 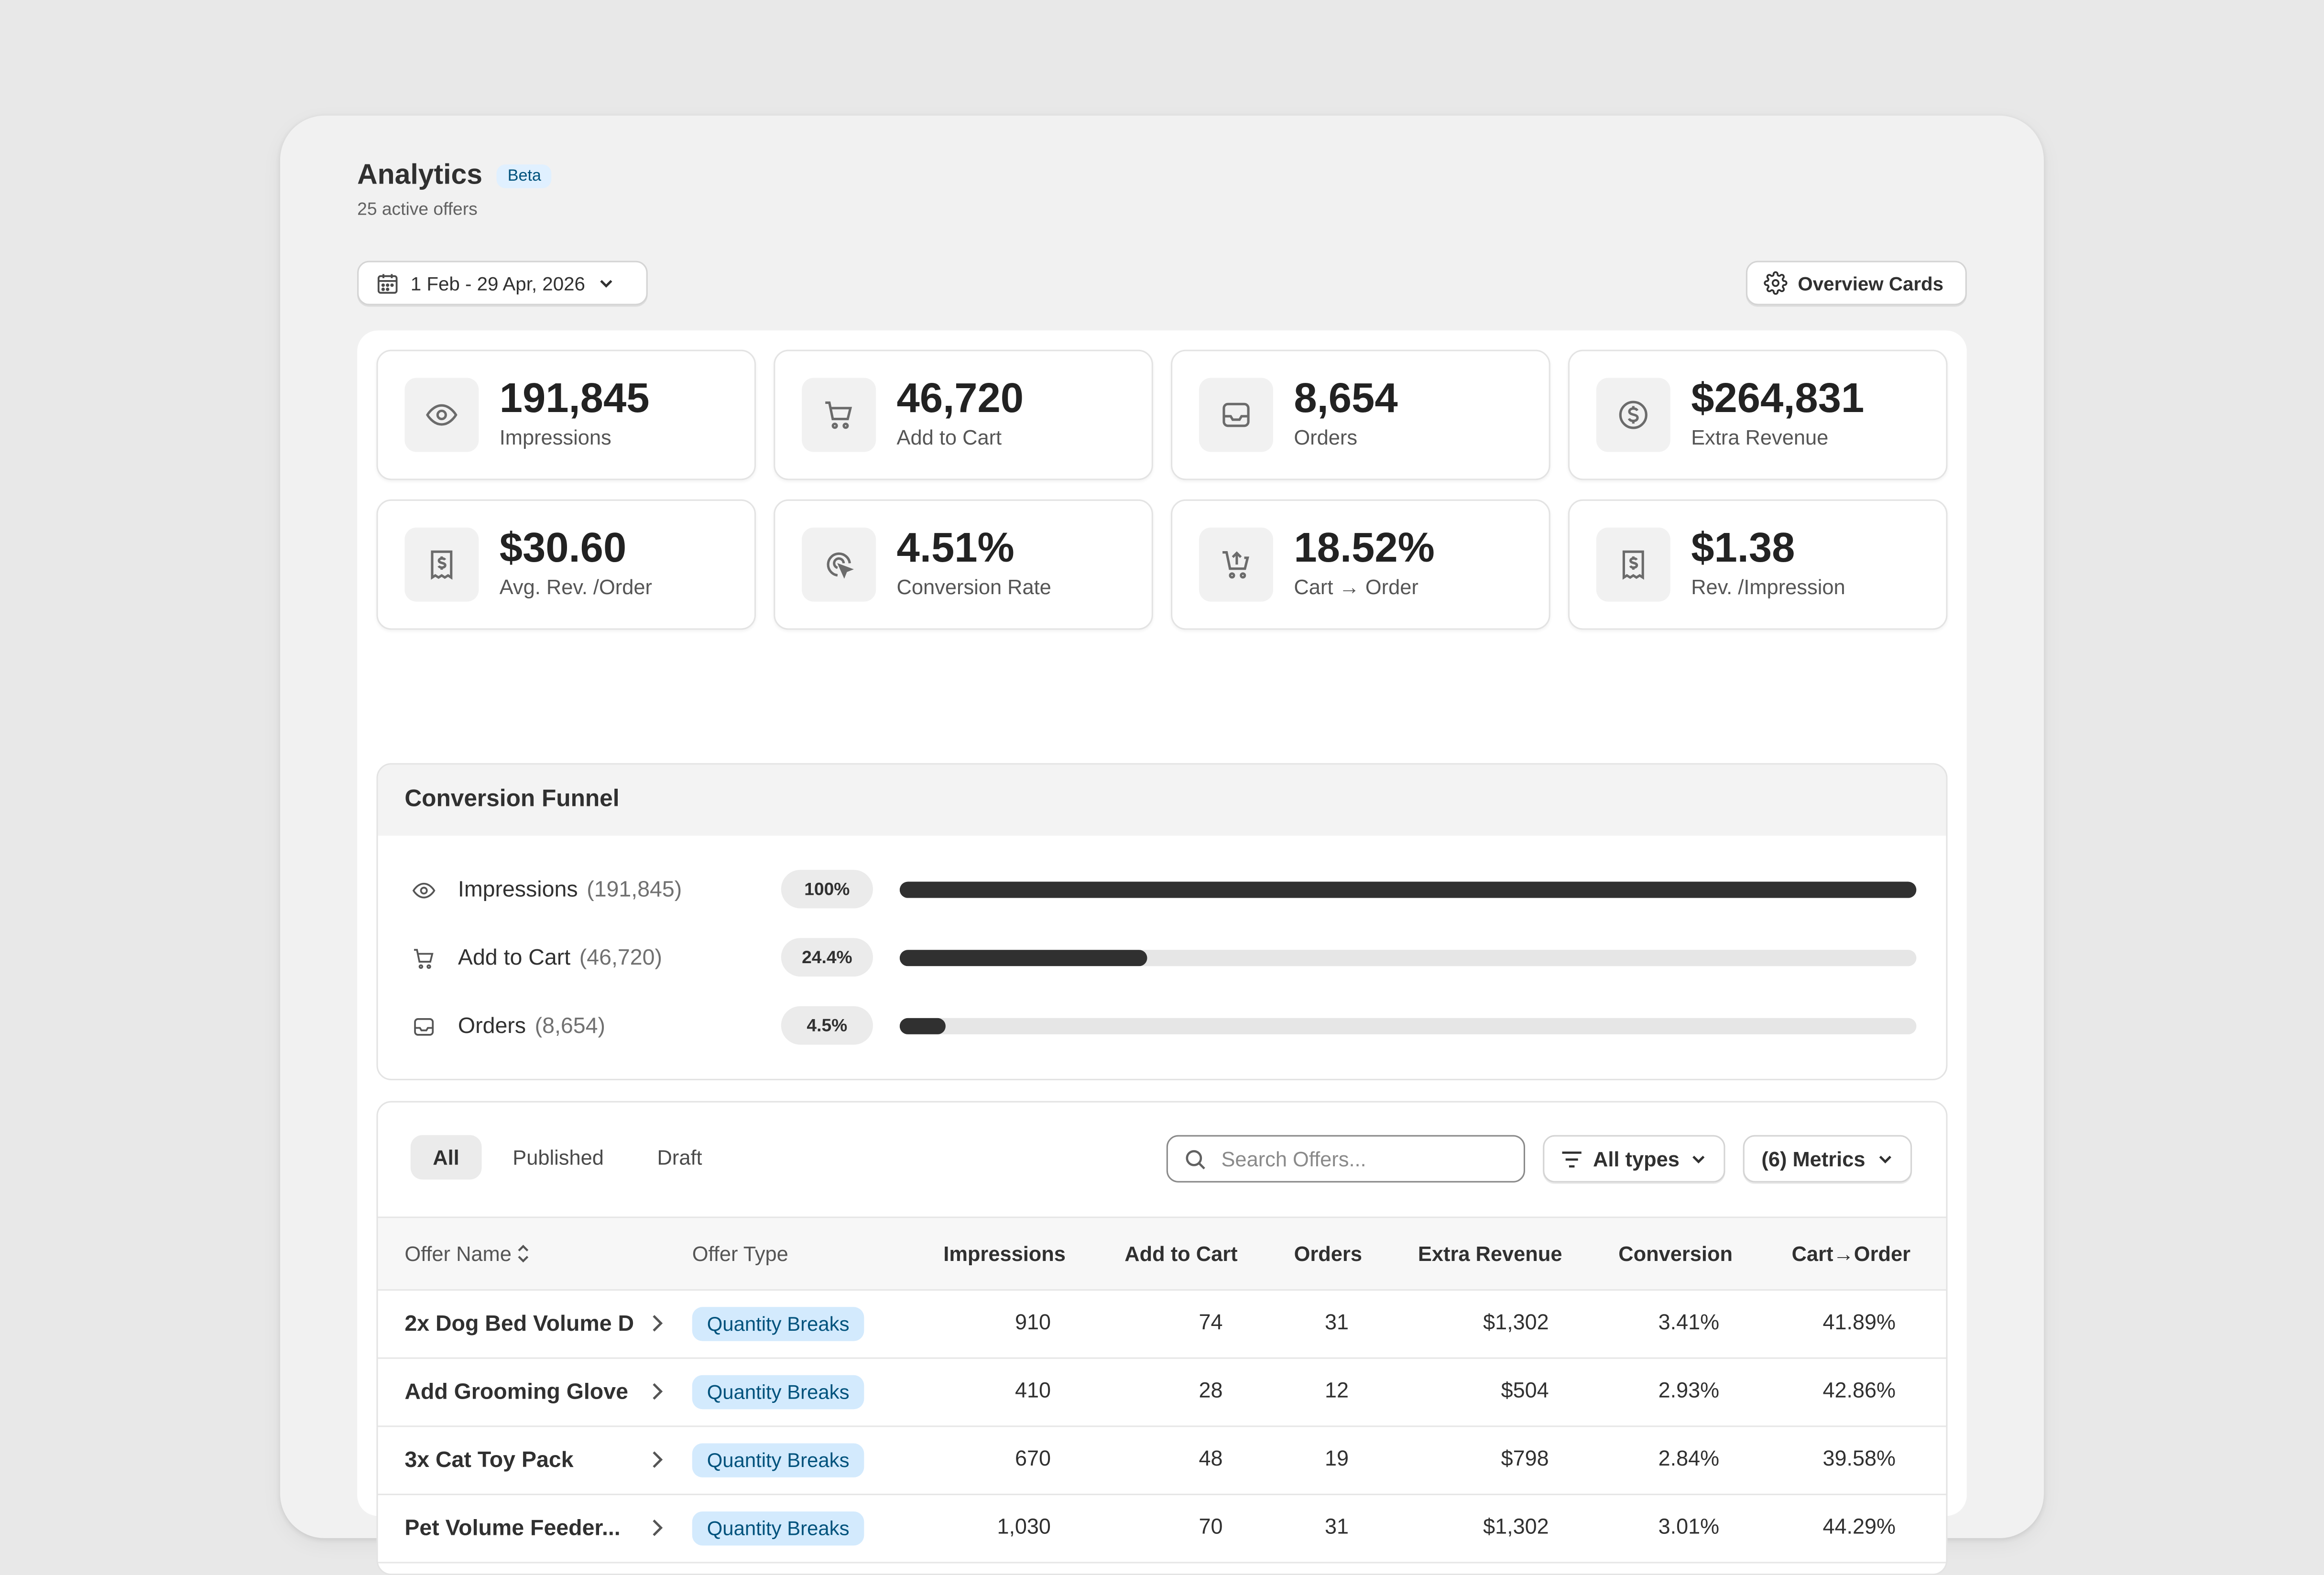 What do you see at coordinates (489, 1460) in the screenshot?
I see `offer-name: 3x Cat Toy Pack` at bounding box center [489, 1460].